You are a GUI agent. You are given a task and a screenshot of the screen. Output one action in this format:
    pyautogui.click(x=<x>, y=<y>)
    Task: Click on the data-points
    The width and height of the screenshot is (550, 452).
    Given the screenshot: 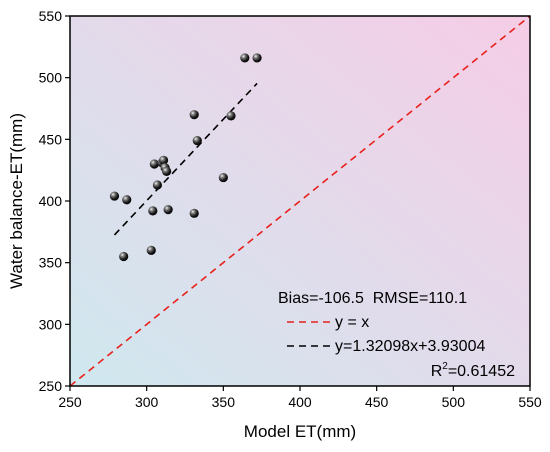 What is the action you would take?
    pyautogui.click(x=185, y=157)
    